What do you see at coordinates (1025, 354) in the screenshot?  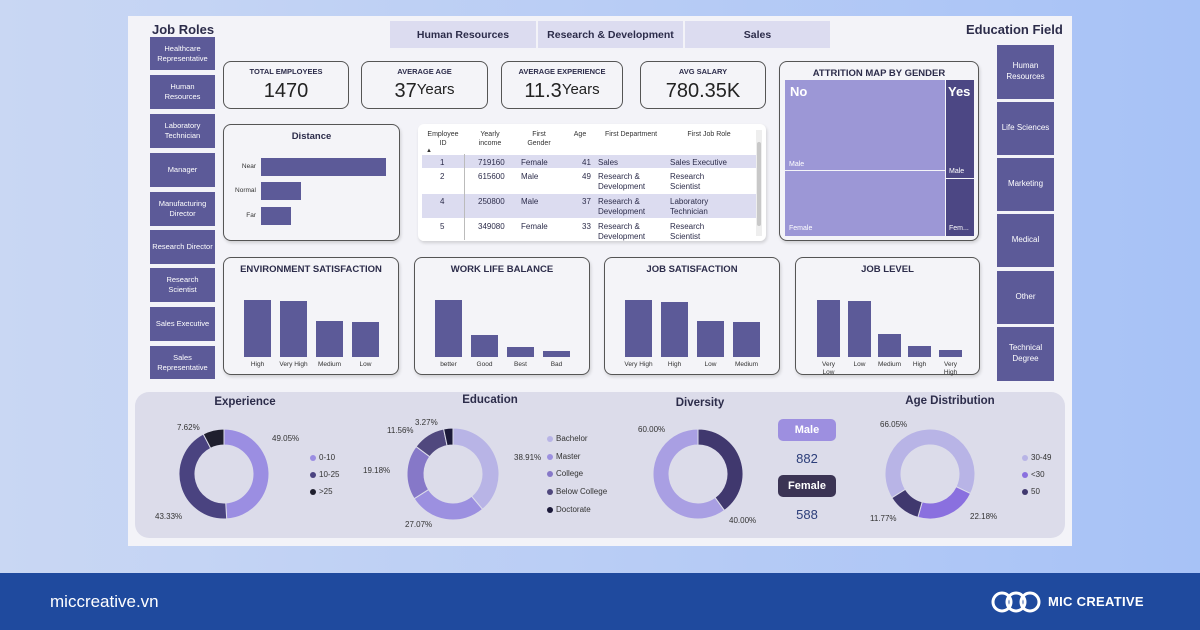 I see `edu-field-technical-degree: Technical Degree` at bounding box center [1025, 354].